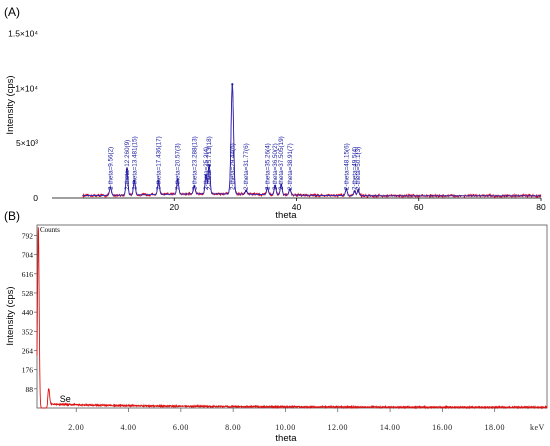 Image resolution: width=550 pixels, height=446 pixels. What do you see at coordinates (28, 331) in the screenshot?
I see `eds-y-tick-label: 352` at bounding box center [28, 331].